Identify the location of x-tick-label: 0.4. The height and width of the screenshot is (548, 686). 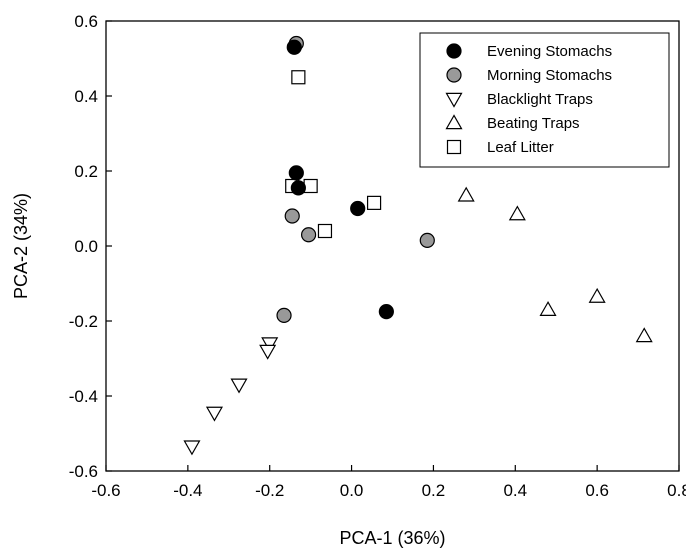
(515, 490).